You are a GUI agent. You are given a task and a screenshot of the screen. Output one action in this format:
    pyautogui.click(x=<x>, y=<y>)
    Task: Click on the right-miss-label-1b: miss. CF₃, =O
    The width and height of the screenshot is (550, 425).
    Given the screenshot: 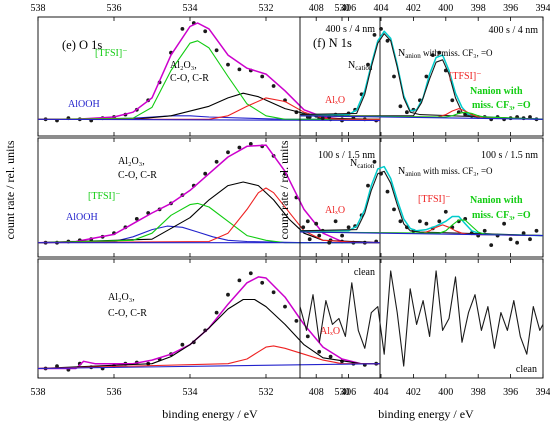 What is the action you would take?
    pyautogui.click(x=501, y=105)
    